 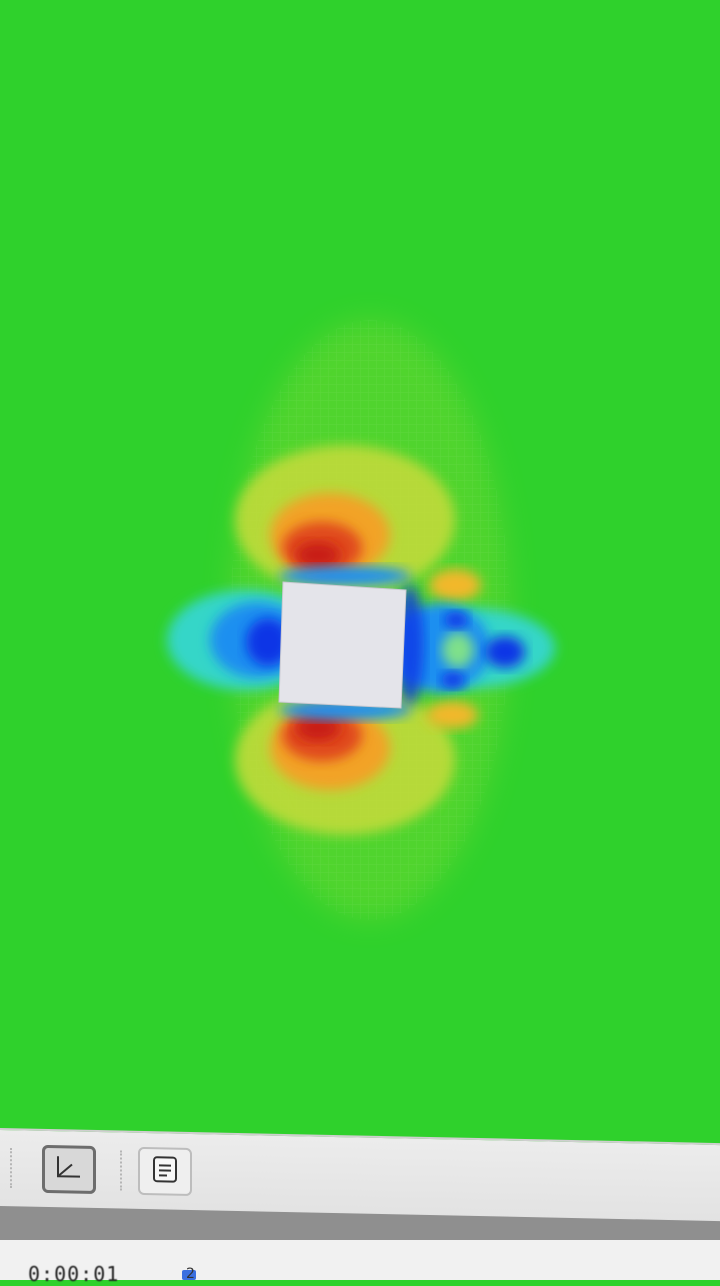 What do you see at coordinates (456, 620) in the screenshot?
I see `wake-upper-vortex` at bounding box center [456, 620].